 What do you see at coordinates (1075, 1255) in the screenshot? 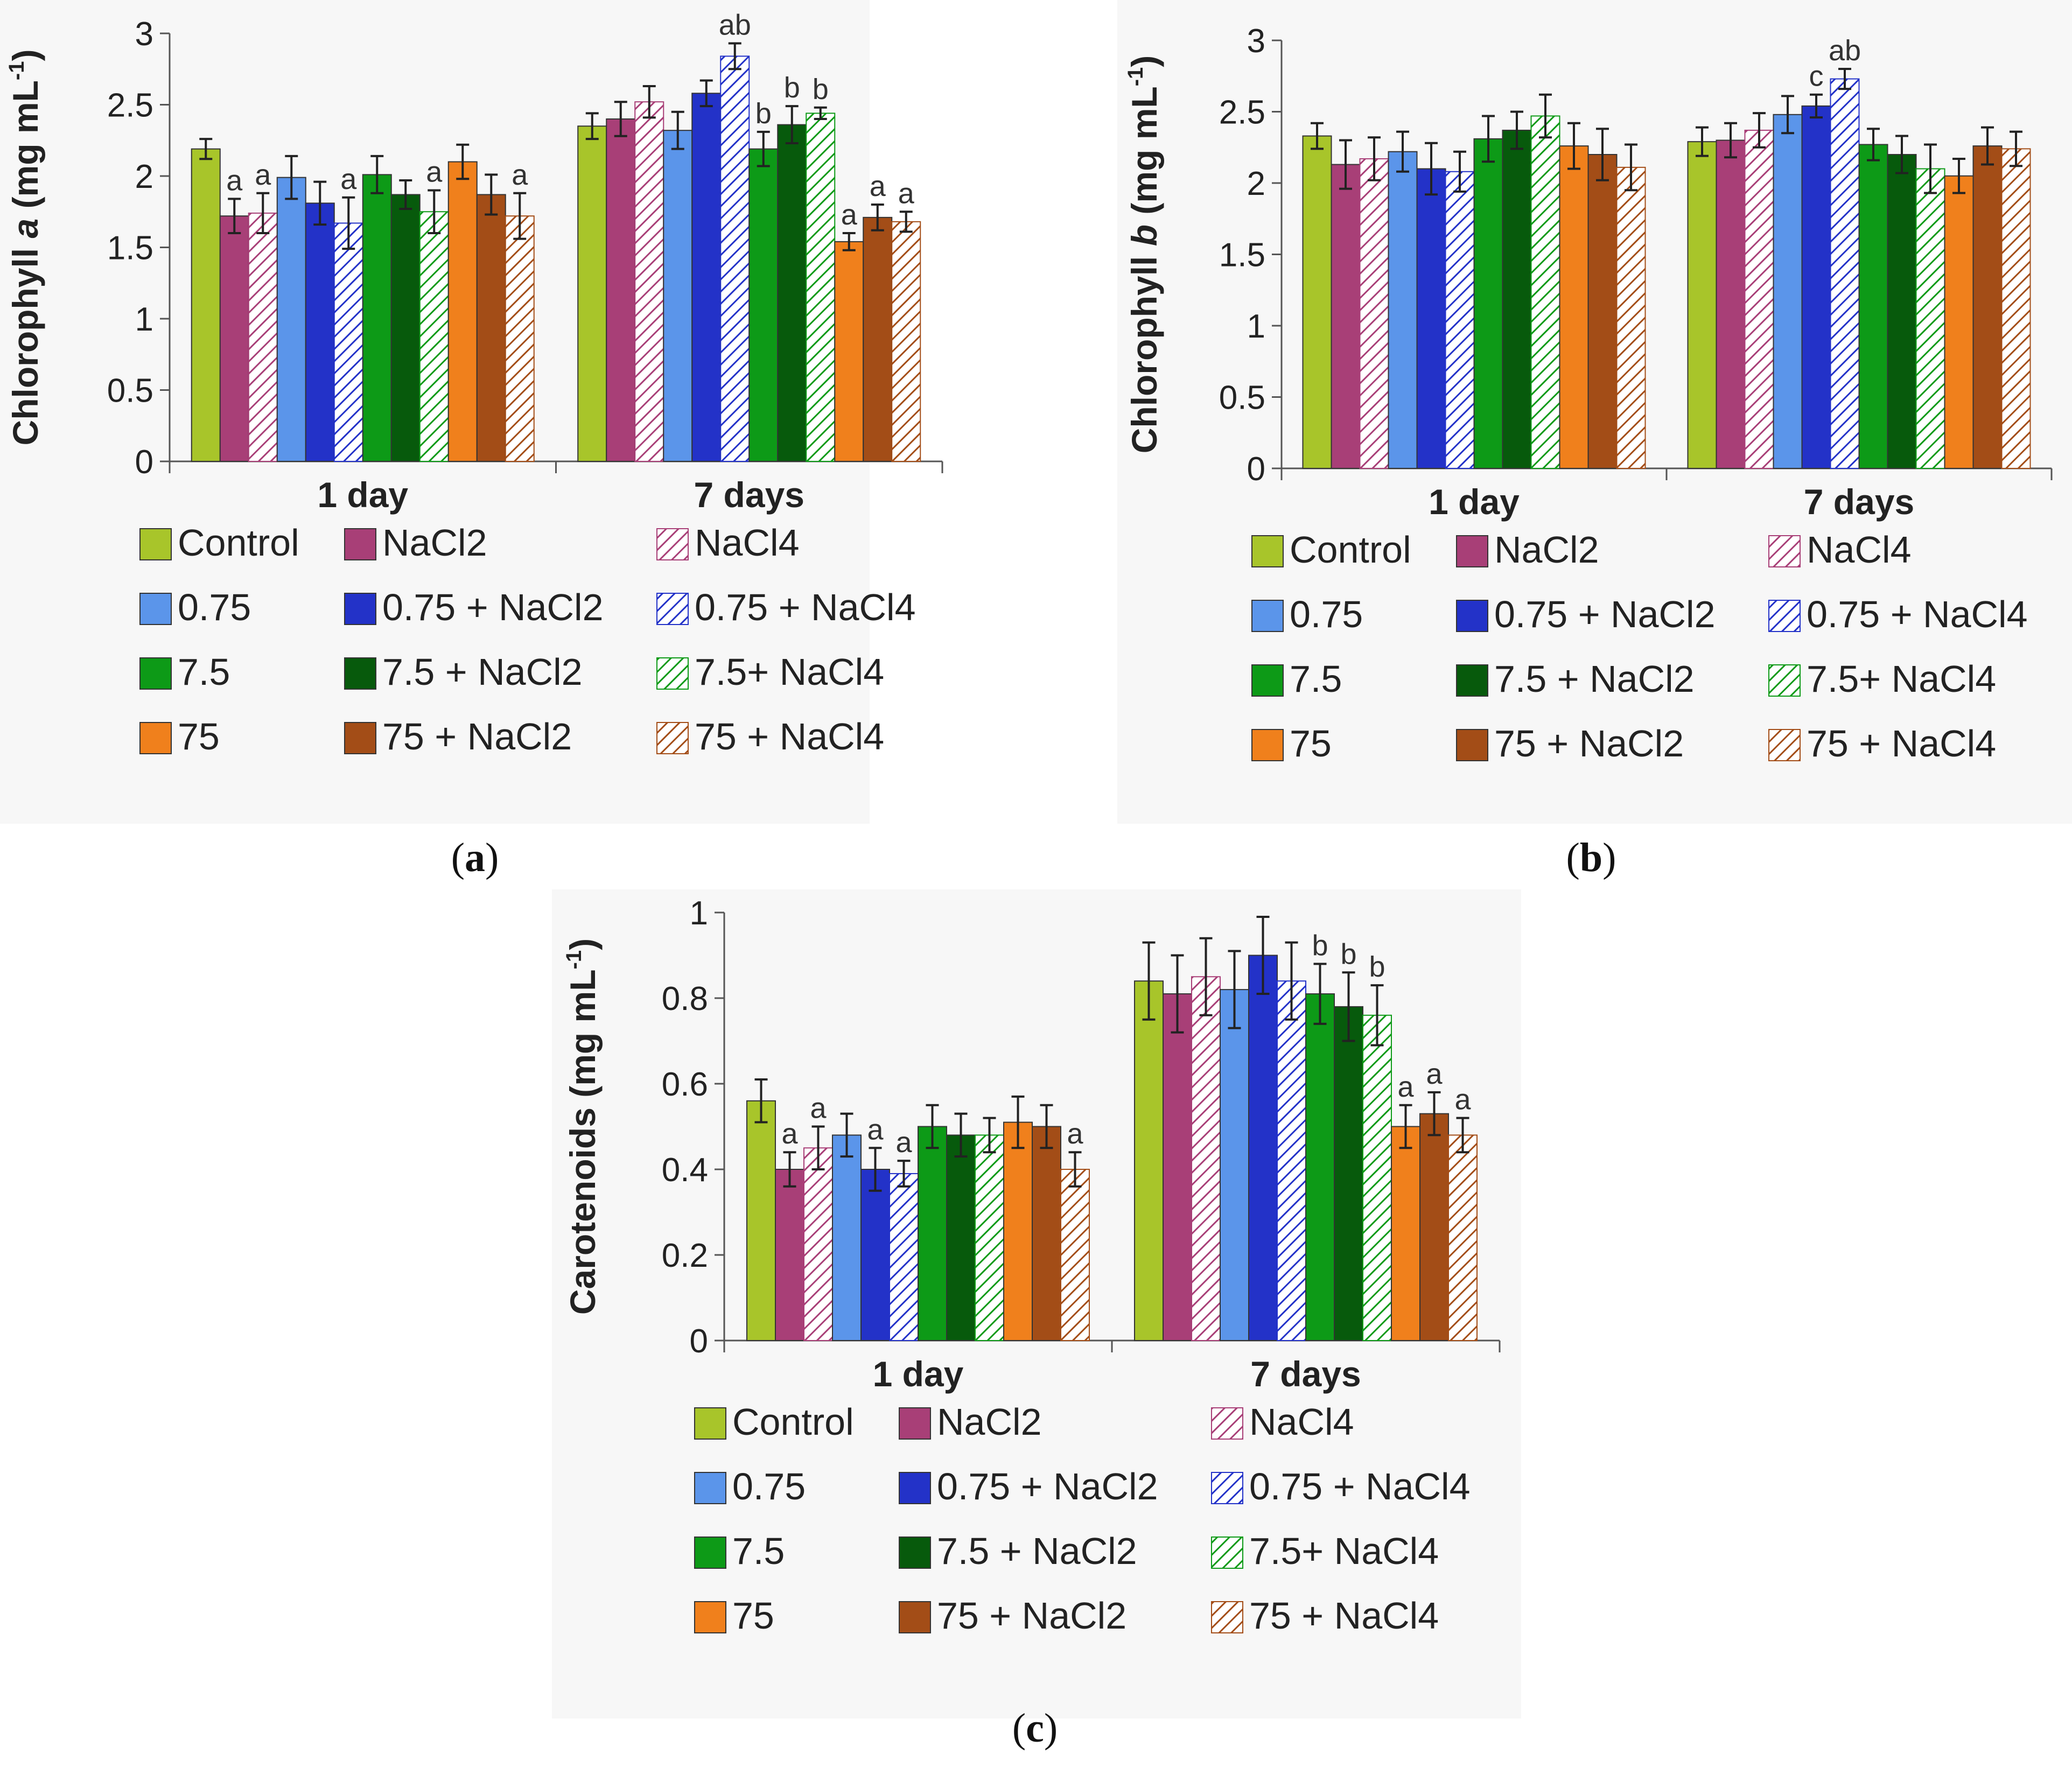
I see `bar-75-nacl4-1-day` at bounding box center [1075, 1255].